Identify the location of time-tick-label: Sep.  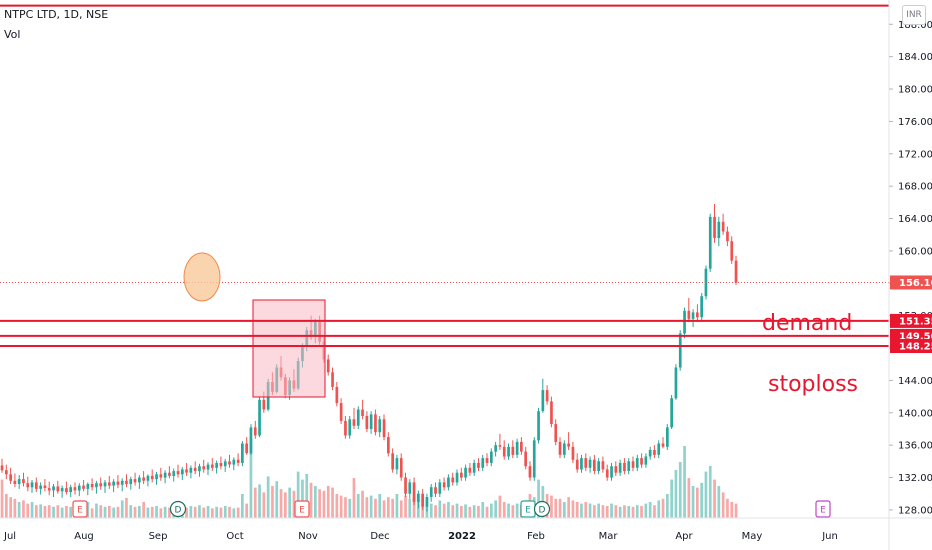
(158, 536).